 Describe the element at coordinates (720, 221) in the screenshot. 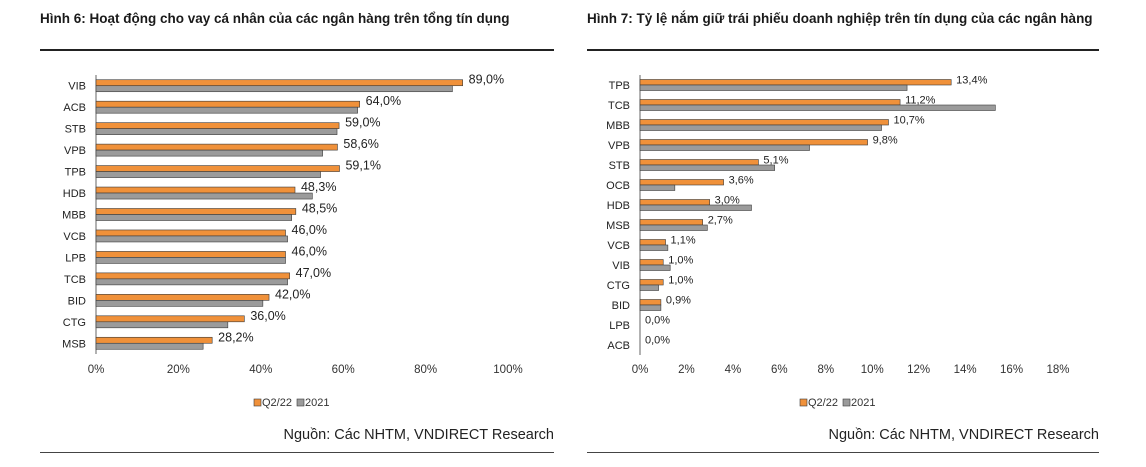

I see `data-label: 2,7%` at that location.